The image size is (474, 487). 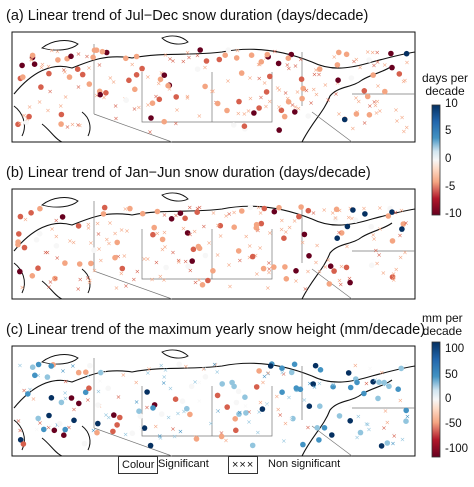 I want to click on colorbar-ab-tick-10: 10, so click(x=451, y=104).